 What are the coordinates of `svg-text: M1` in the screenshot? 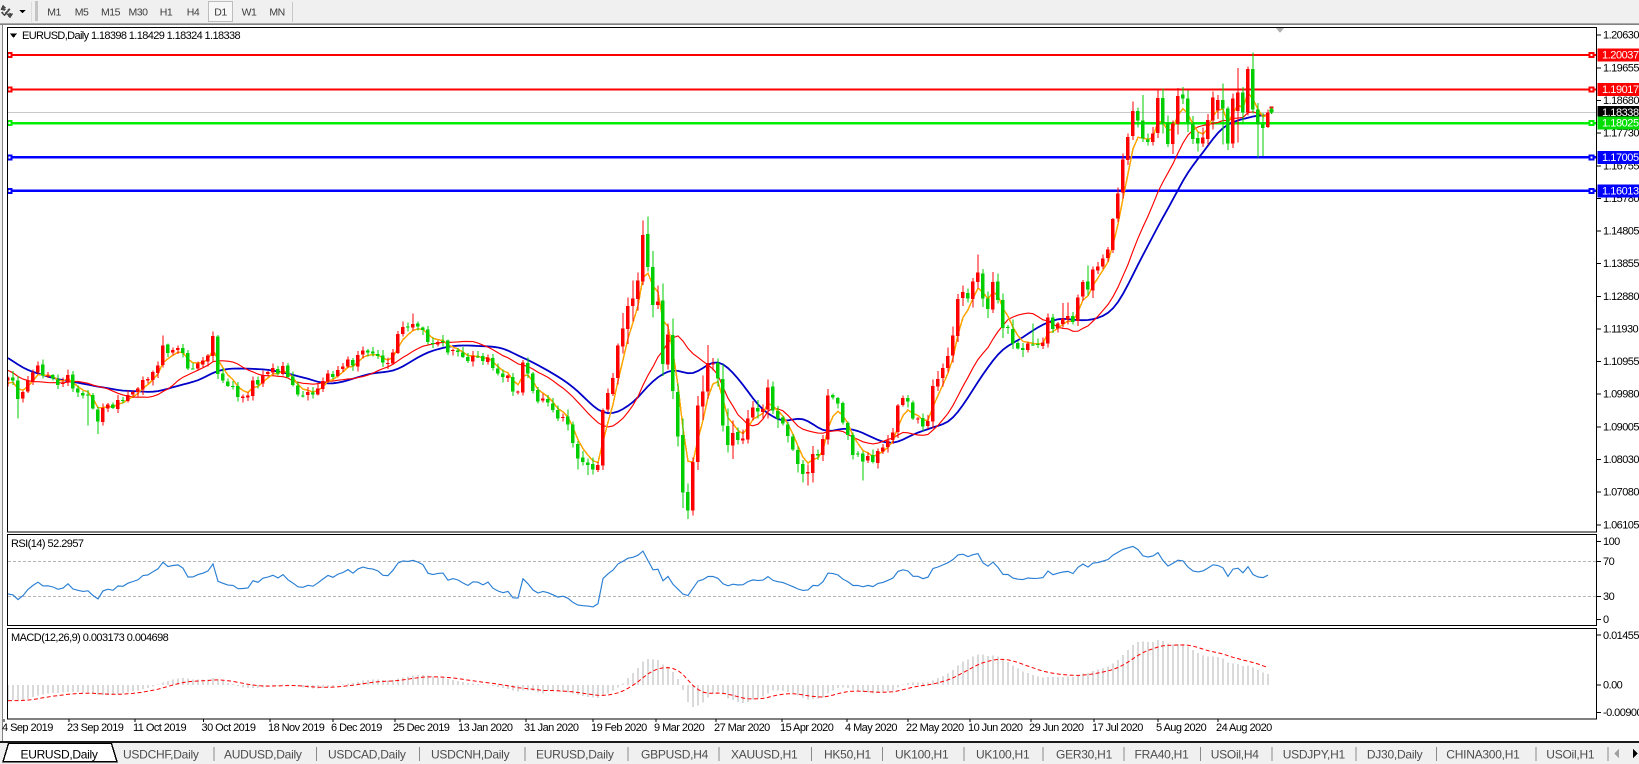 It's located at (54, 13).